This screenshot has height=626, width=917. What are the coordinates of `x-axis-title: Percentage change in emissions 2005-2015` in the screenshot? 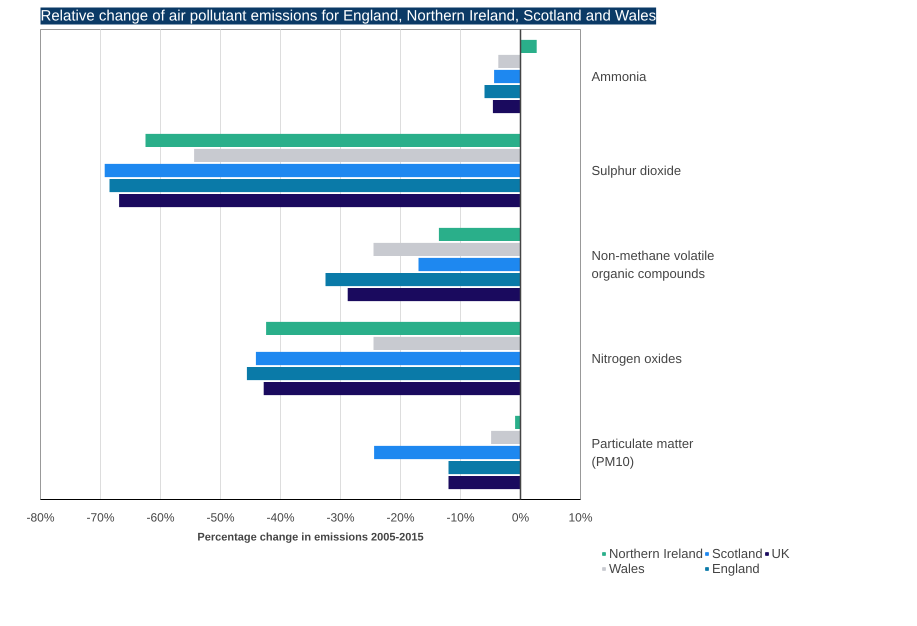 It's located at (310, 538).